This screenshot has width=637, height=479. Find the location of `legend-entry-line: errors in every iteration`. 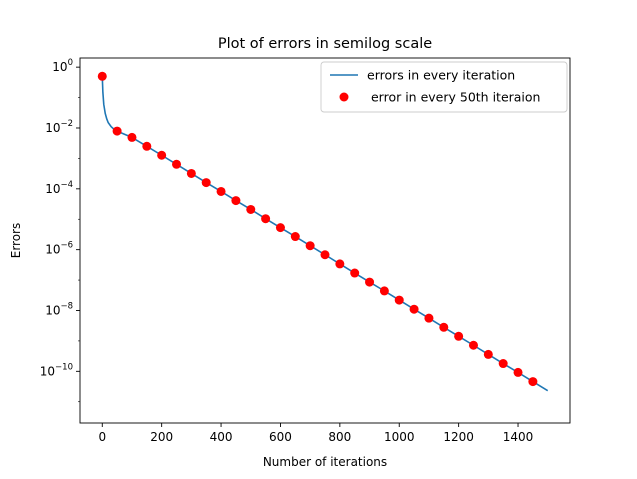

legend-entry-line: errors in every iteration is located at coordinates (441, 75).